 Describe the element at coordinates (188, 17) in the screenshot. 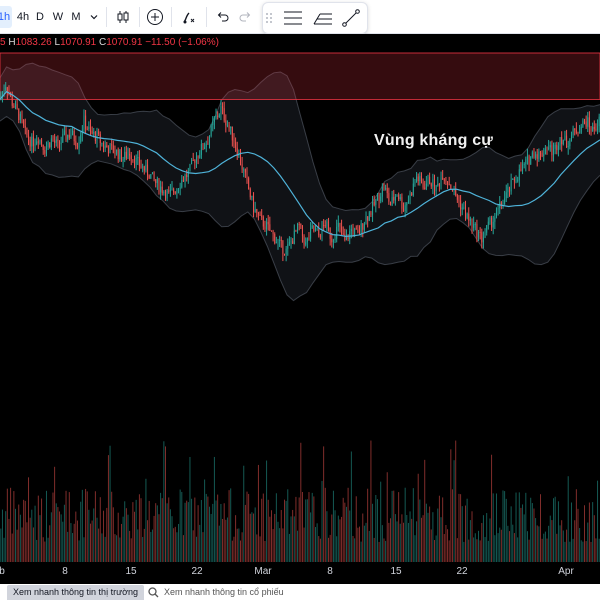

I see `alert-icon` at that location.